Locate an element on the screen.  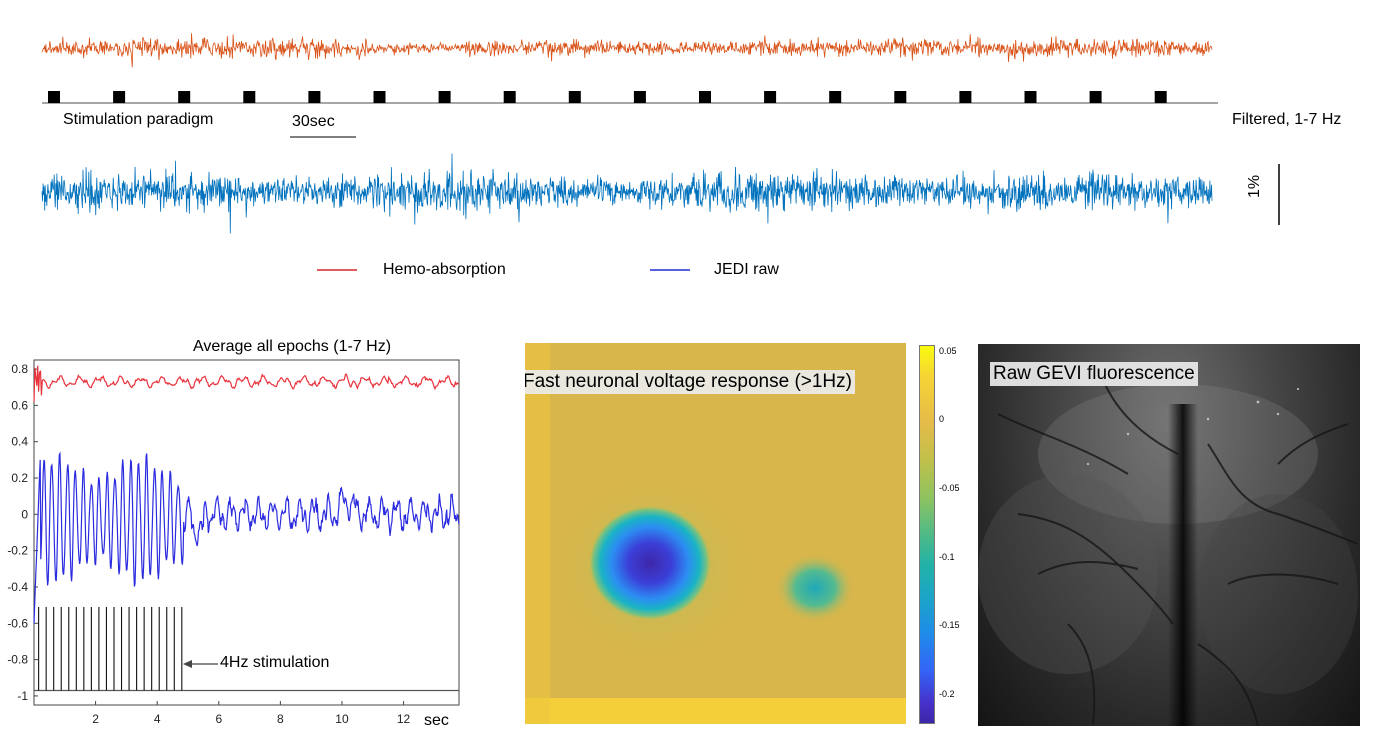
amplitude-scale-label: 1% is located at coordinates (1254, 186).